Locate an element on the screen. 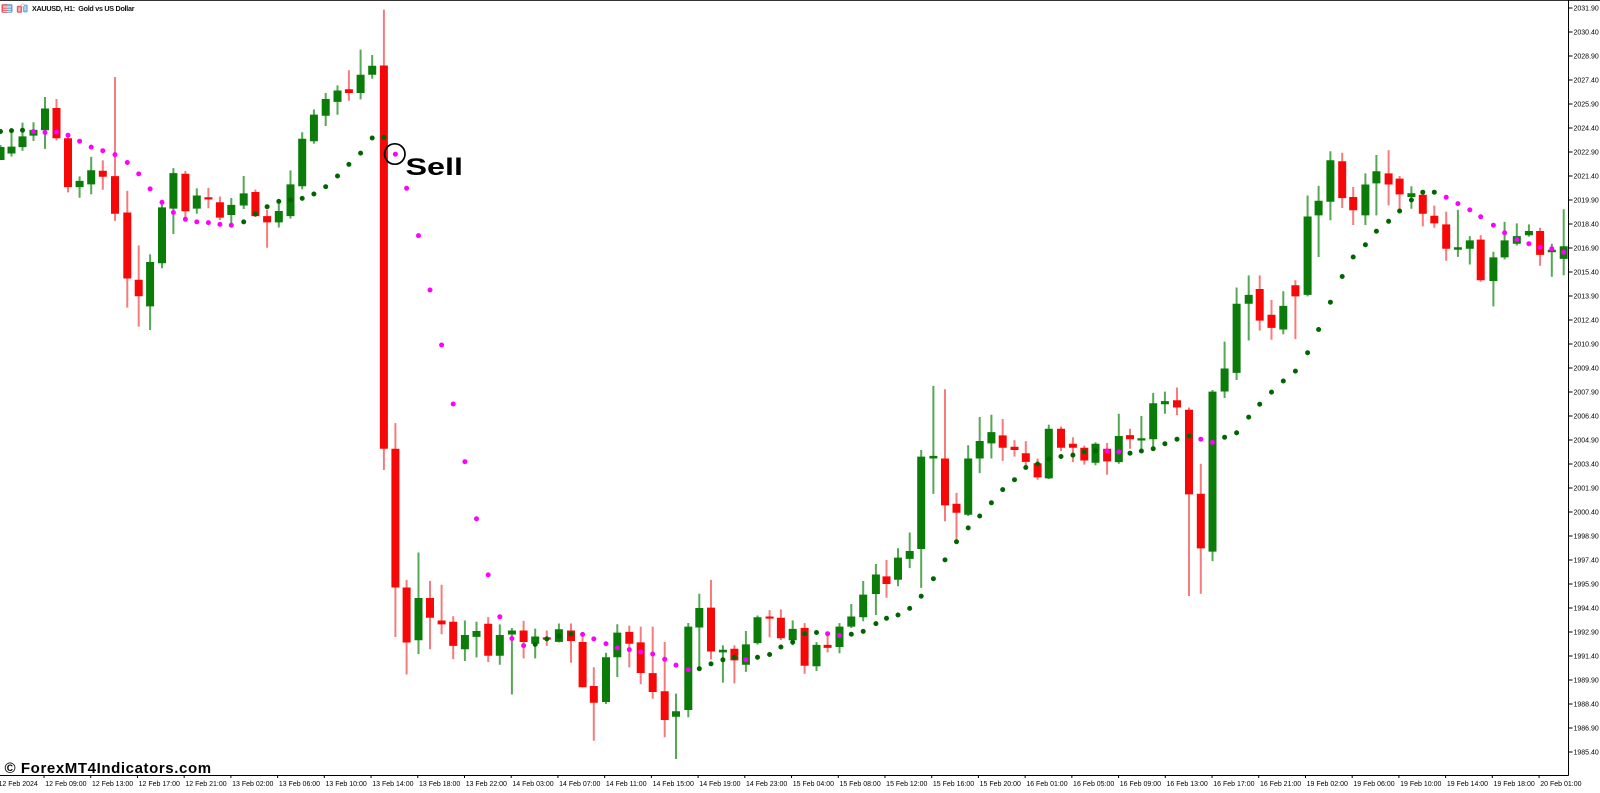  svg-text: 16 Feb 21:00 is located at coordinates (1280, 784).